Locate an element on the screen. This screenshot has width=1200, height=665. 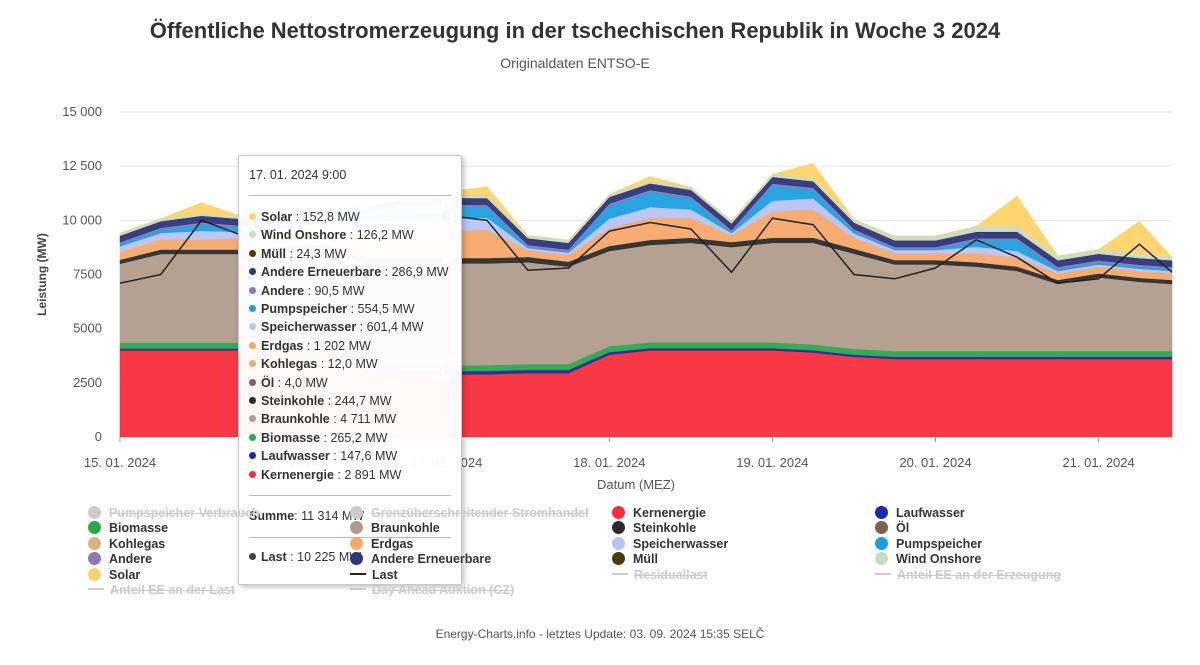
tooltip-row-value: : 601,4 MW is located at coordinates (390, 327).